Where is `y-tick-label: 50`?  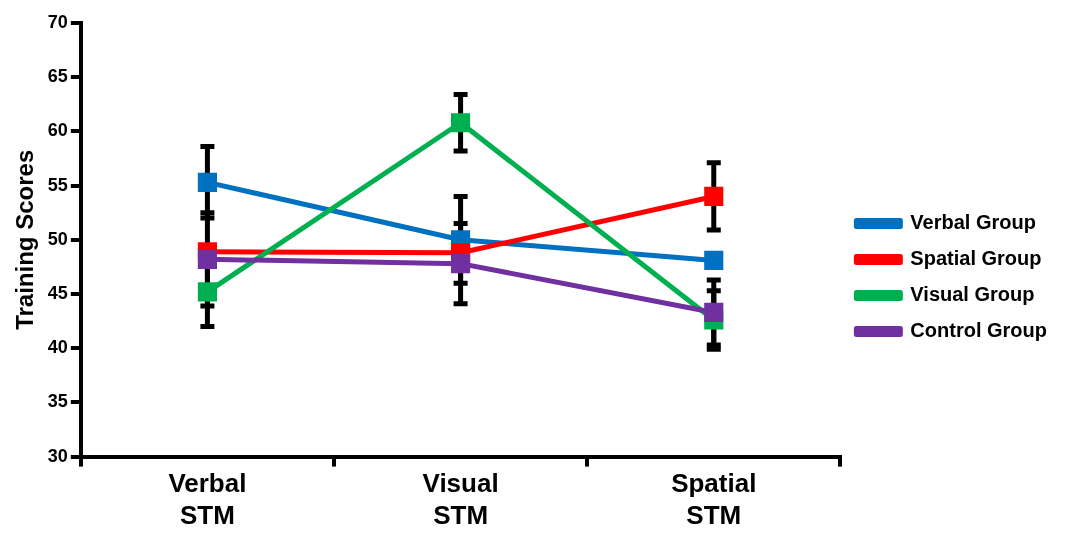
y-tick-label: 50 is located at coordinates (57, 238).